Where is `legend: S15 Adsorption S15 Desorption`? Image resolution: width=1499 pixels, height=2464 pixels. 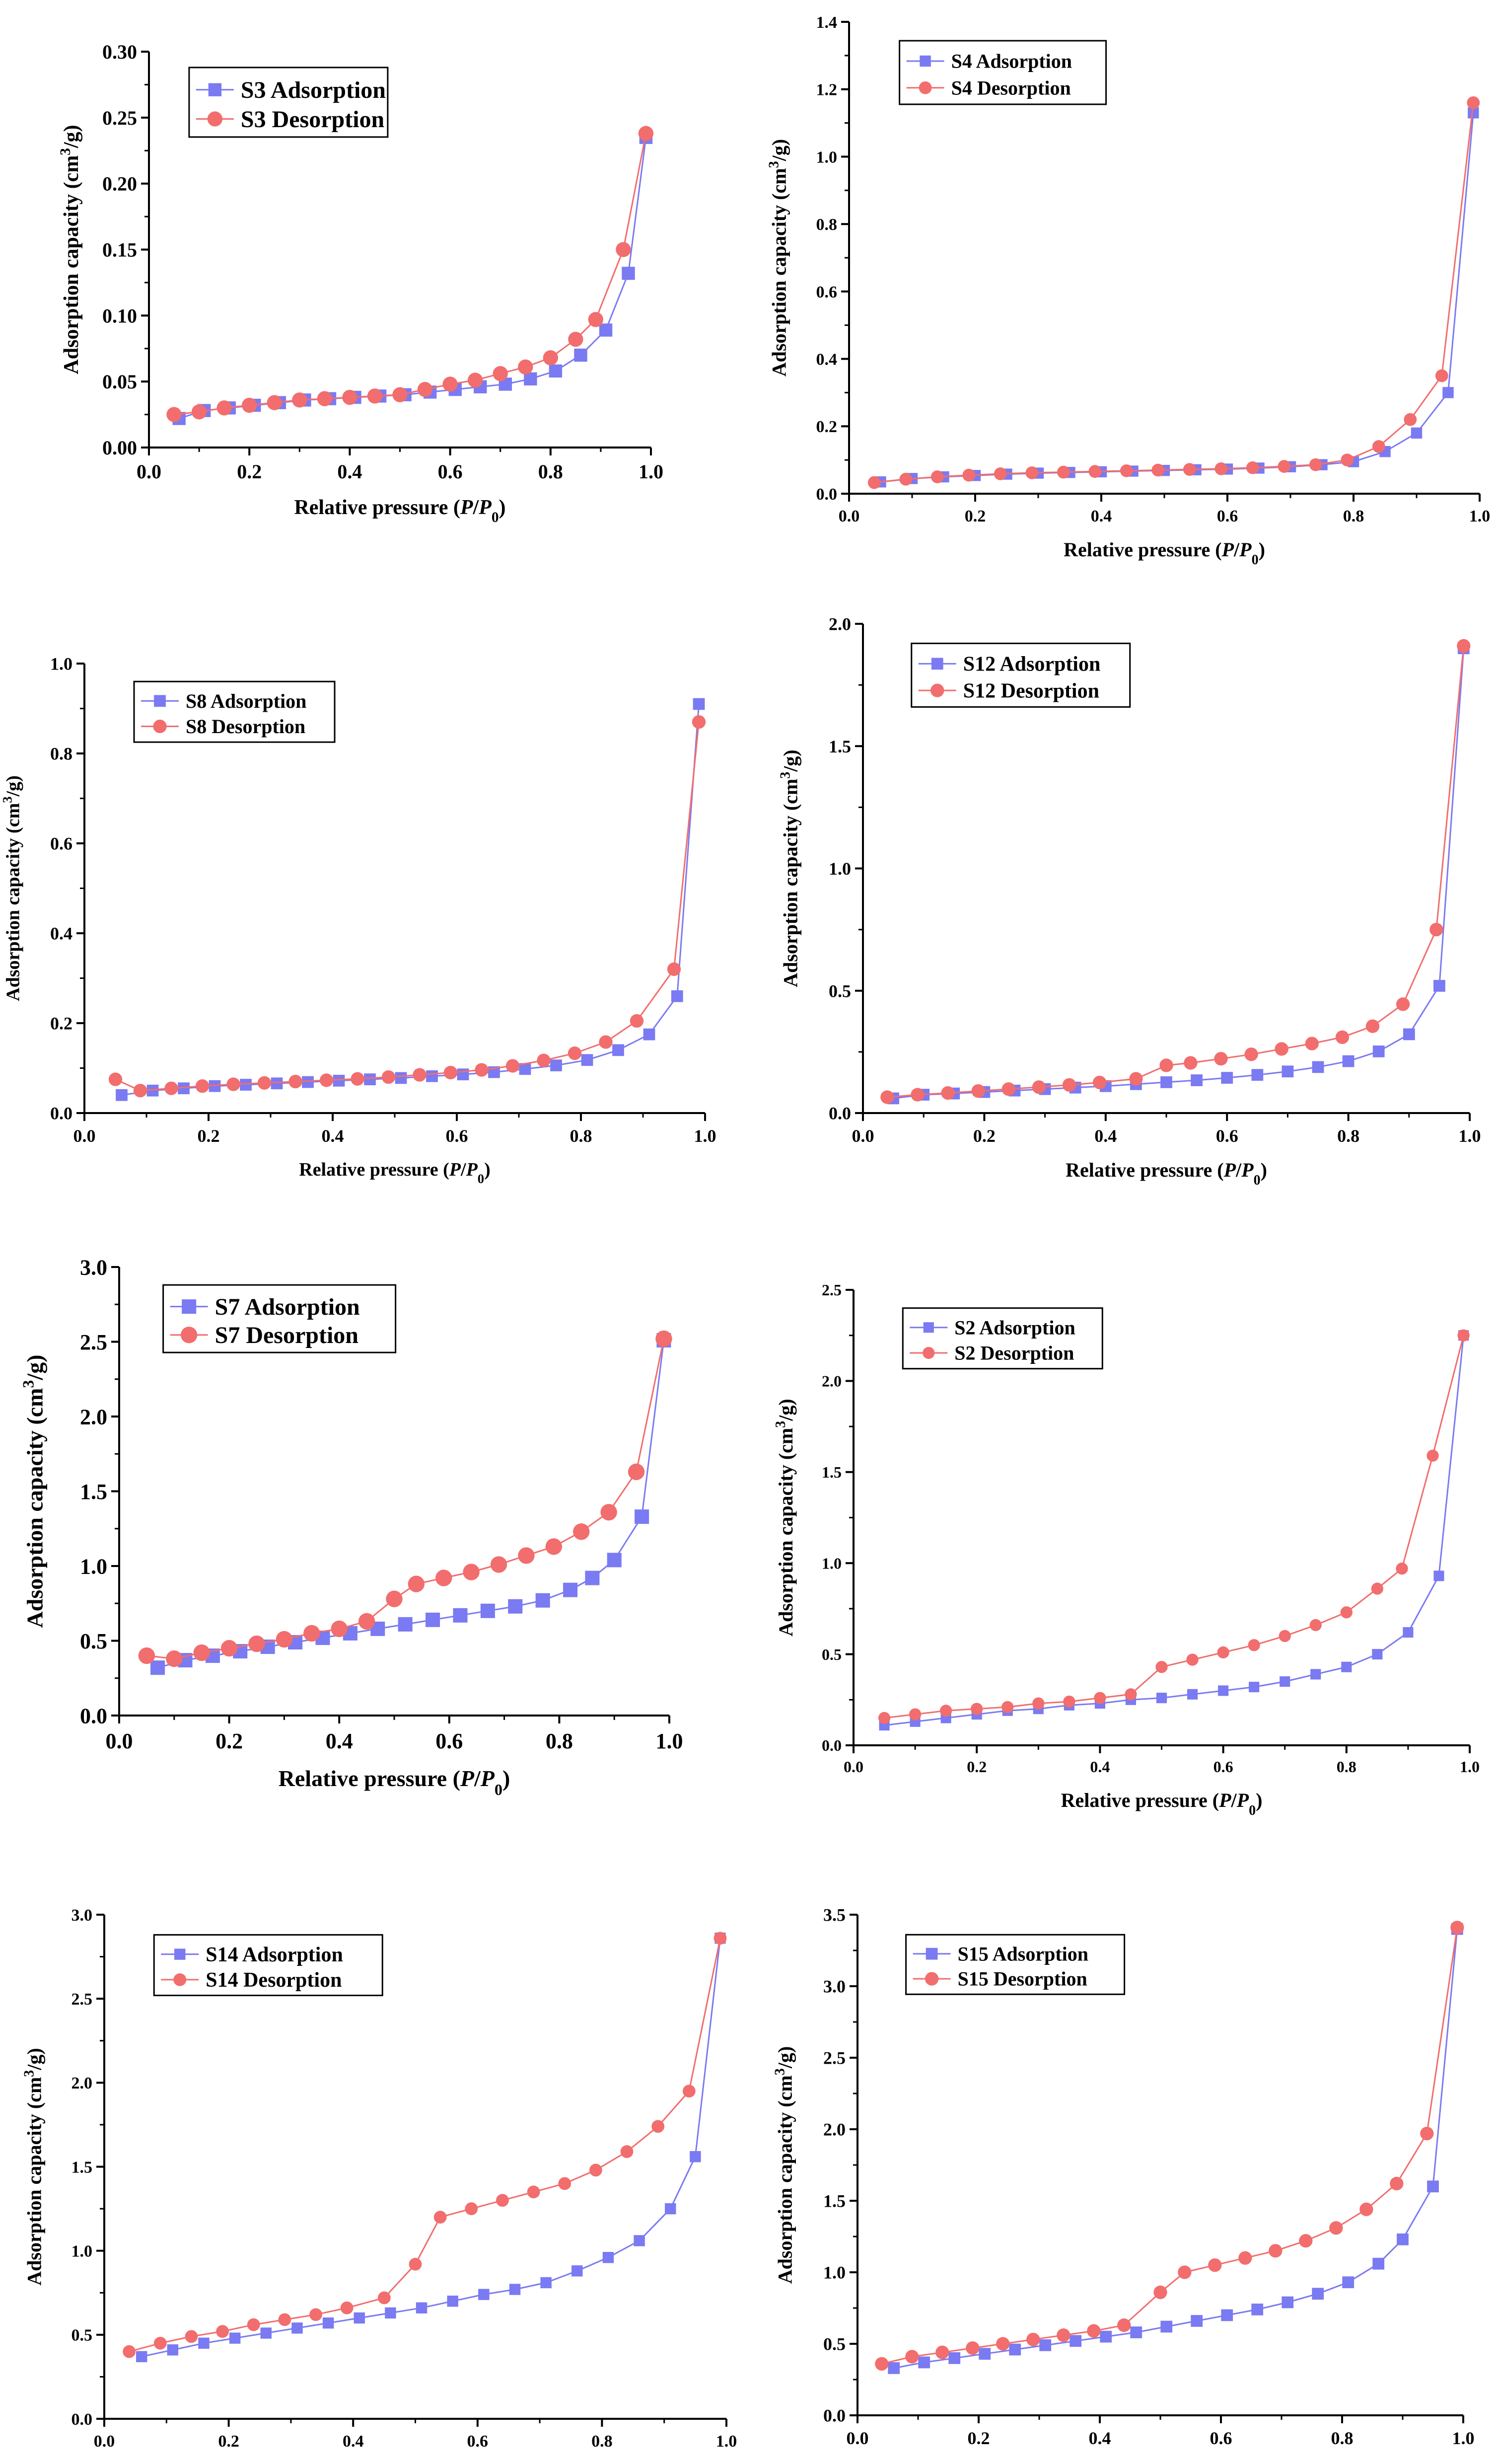
legend: S15 Adsorption S15 Desorption is located at coordinates (1015, 1965).